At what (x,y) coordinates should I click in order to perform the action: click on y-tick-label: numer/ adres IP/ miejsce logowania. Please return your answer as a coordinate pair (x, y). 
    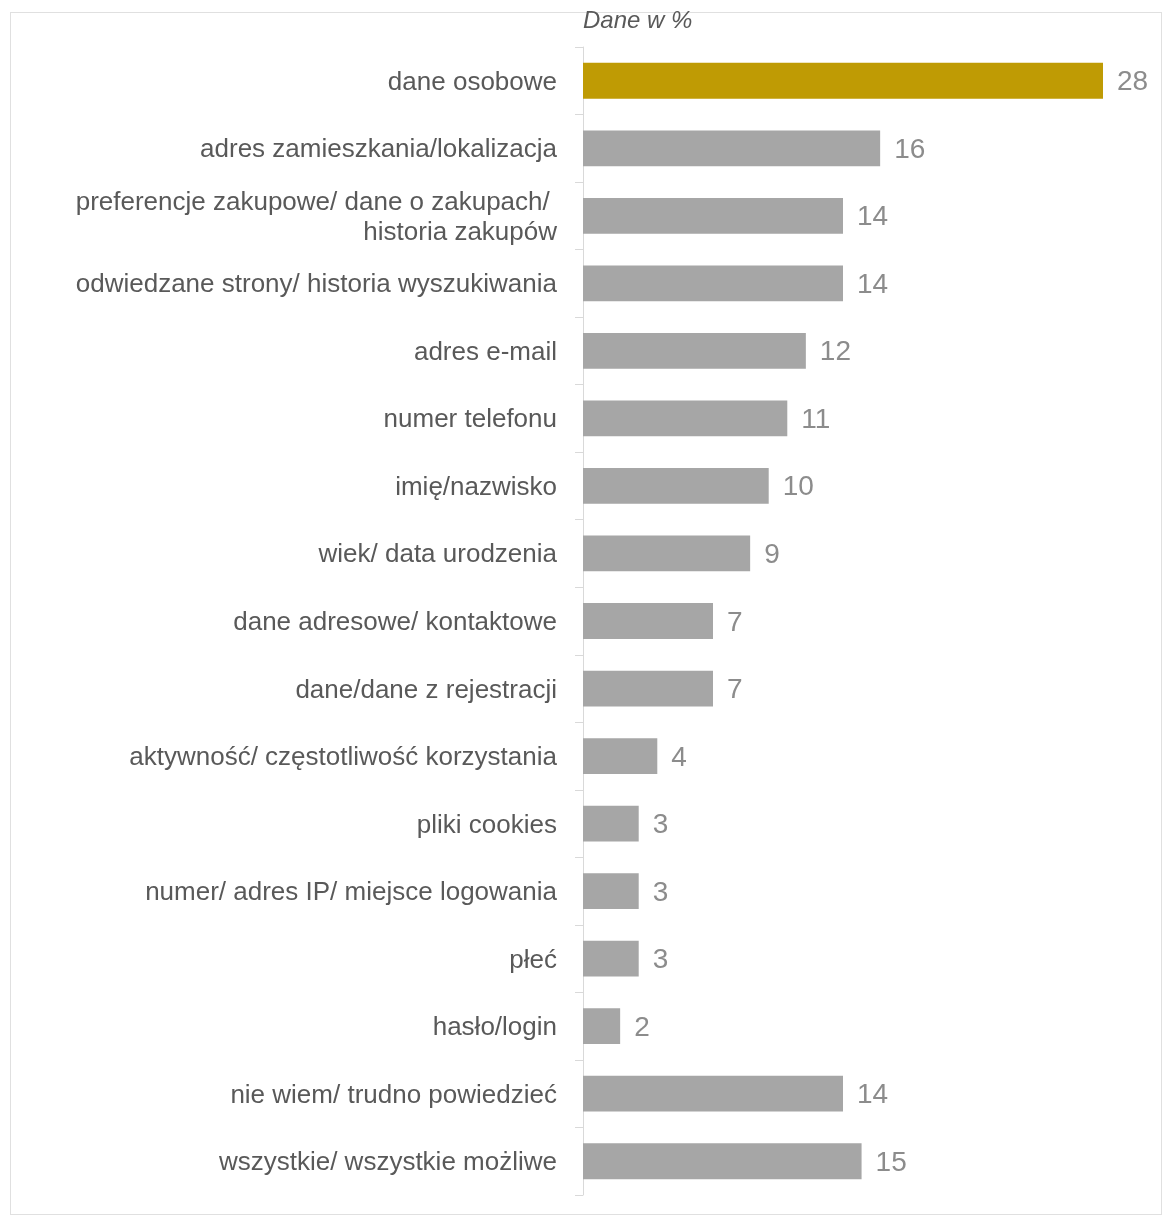
    Looking at the image, I should click on (351, 891).